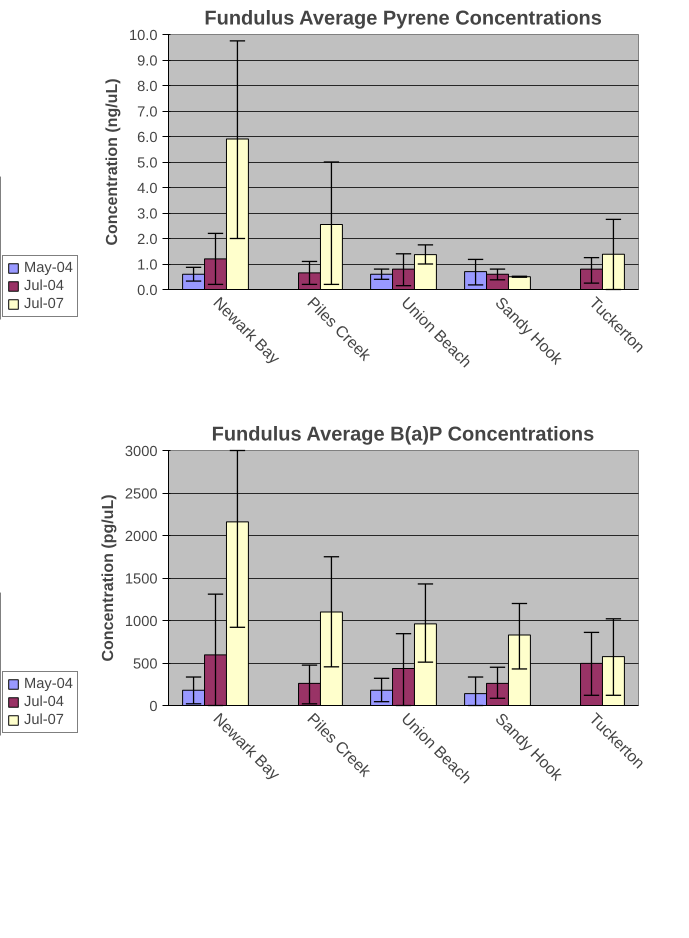 This screenshot has width=689, height=938. I want to click on y-tick-label: 1000, so click(141, 622).